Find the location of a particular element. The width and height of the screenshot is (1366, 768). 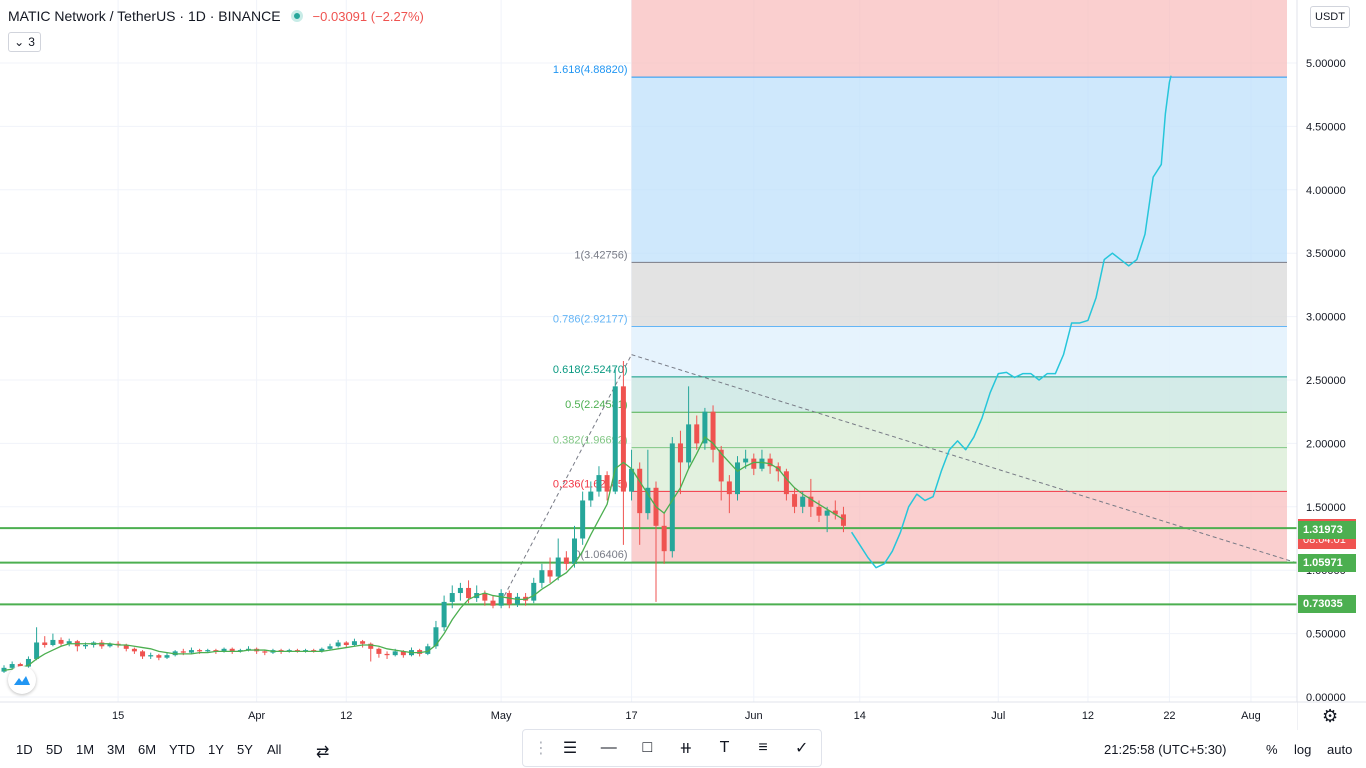

horizontal-ray-icon: — is located at coordinates (608, 747).